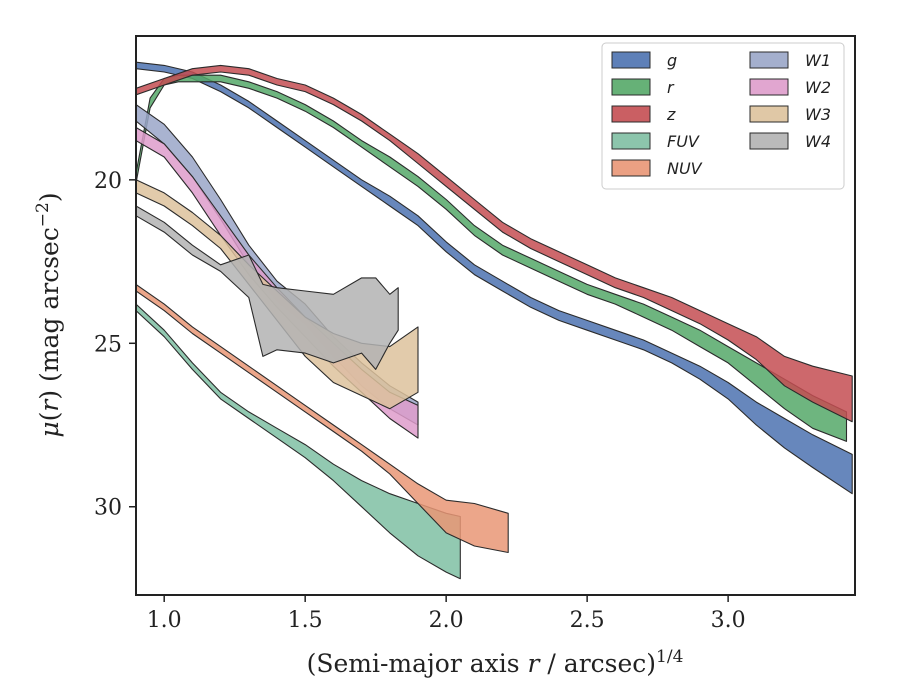 The image size is (900, 700). What do you see at coordinates (818, 87) in the screenshot?
I see `legend-label-w2: W2` at bounding box center [818, 87].